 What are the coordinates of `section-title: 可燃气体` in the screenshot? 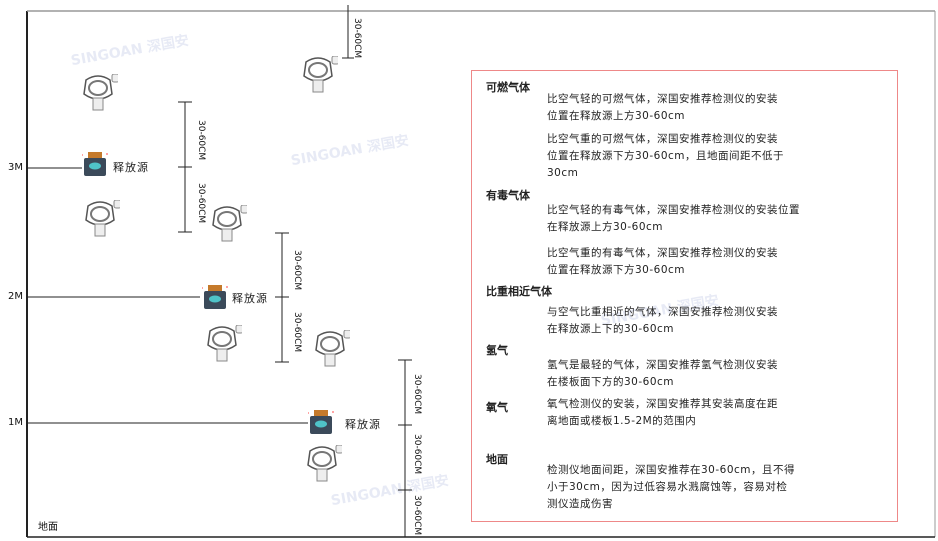 It's located at (508, 87).